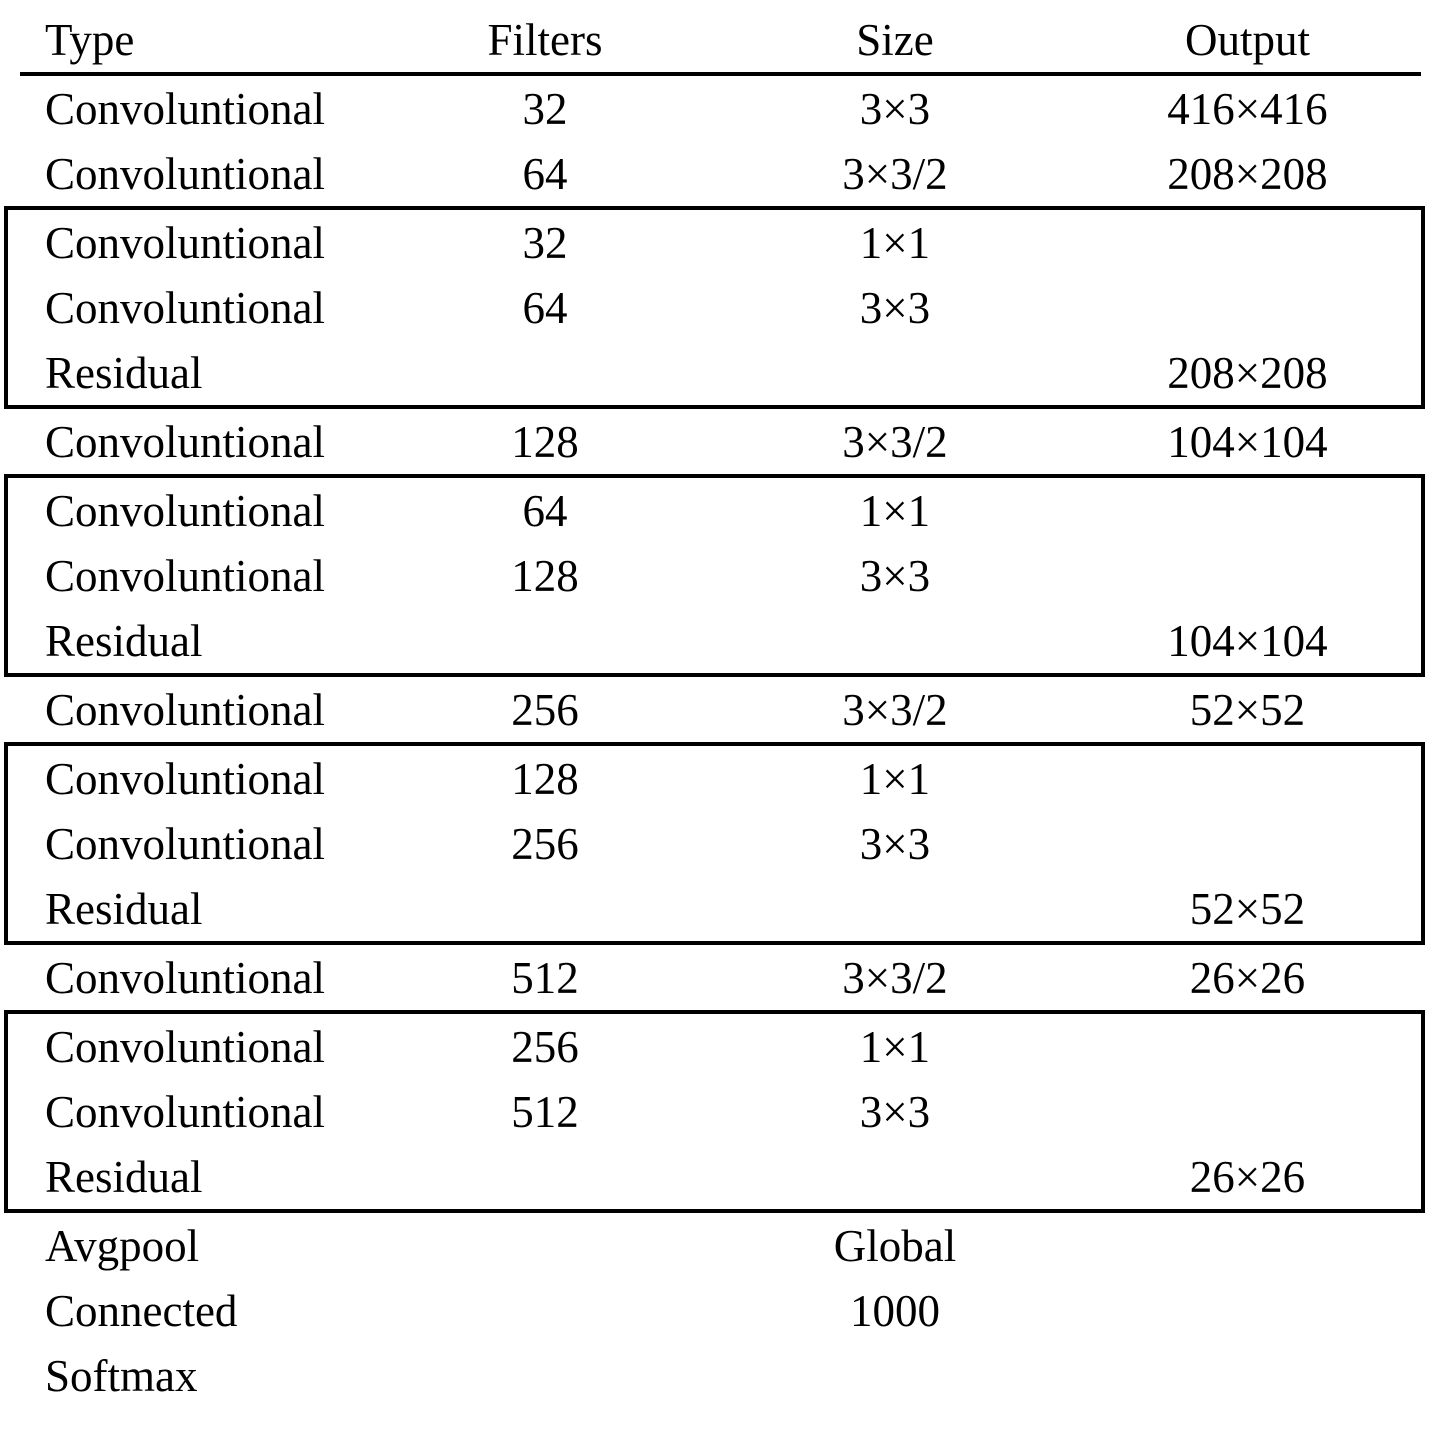 The height and width of the screenshot is (1441, 1436). Describe the element at coordinates (714, 778) in the screenshot. I see `table-row: Convoluntional 128 1×1` at that location.